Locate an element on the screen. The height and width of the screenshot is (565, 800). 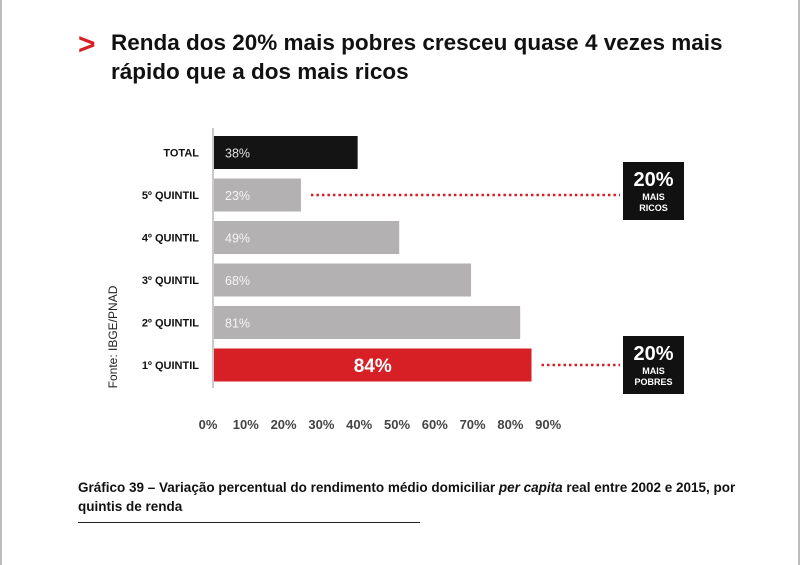
x-tick-label: 30% is located at coordinates (321, 424).